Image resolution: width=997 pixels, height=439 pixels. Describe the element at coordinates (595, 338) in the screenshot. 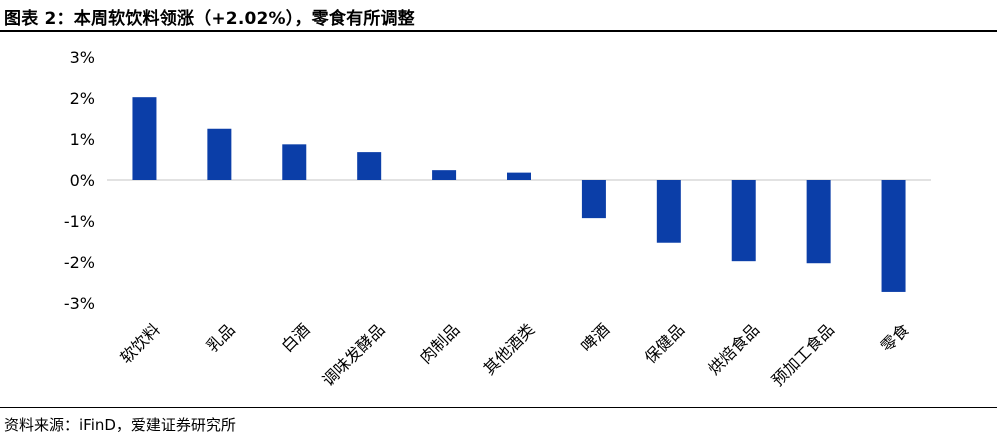

I see `x-tick-label: 啤酒` at that location.